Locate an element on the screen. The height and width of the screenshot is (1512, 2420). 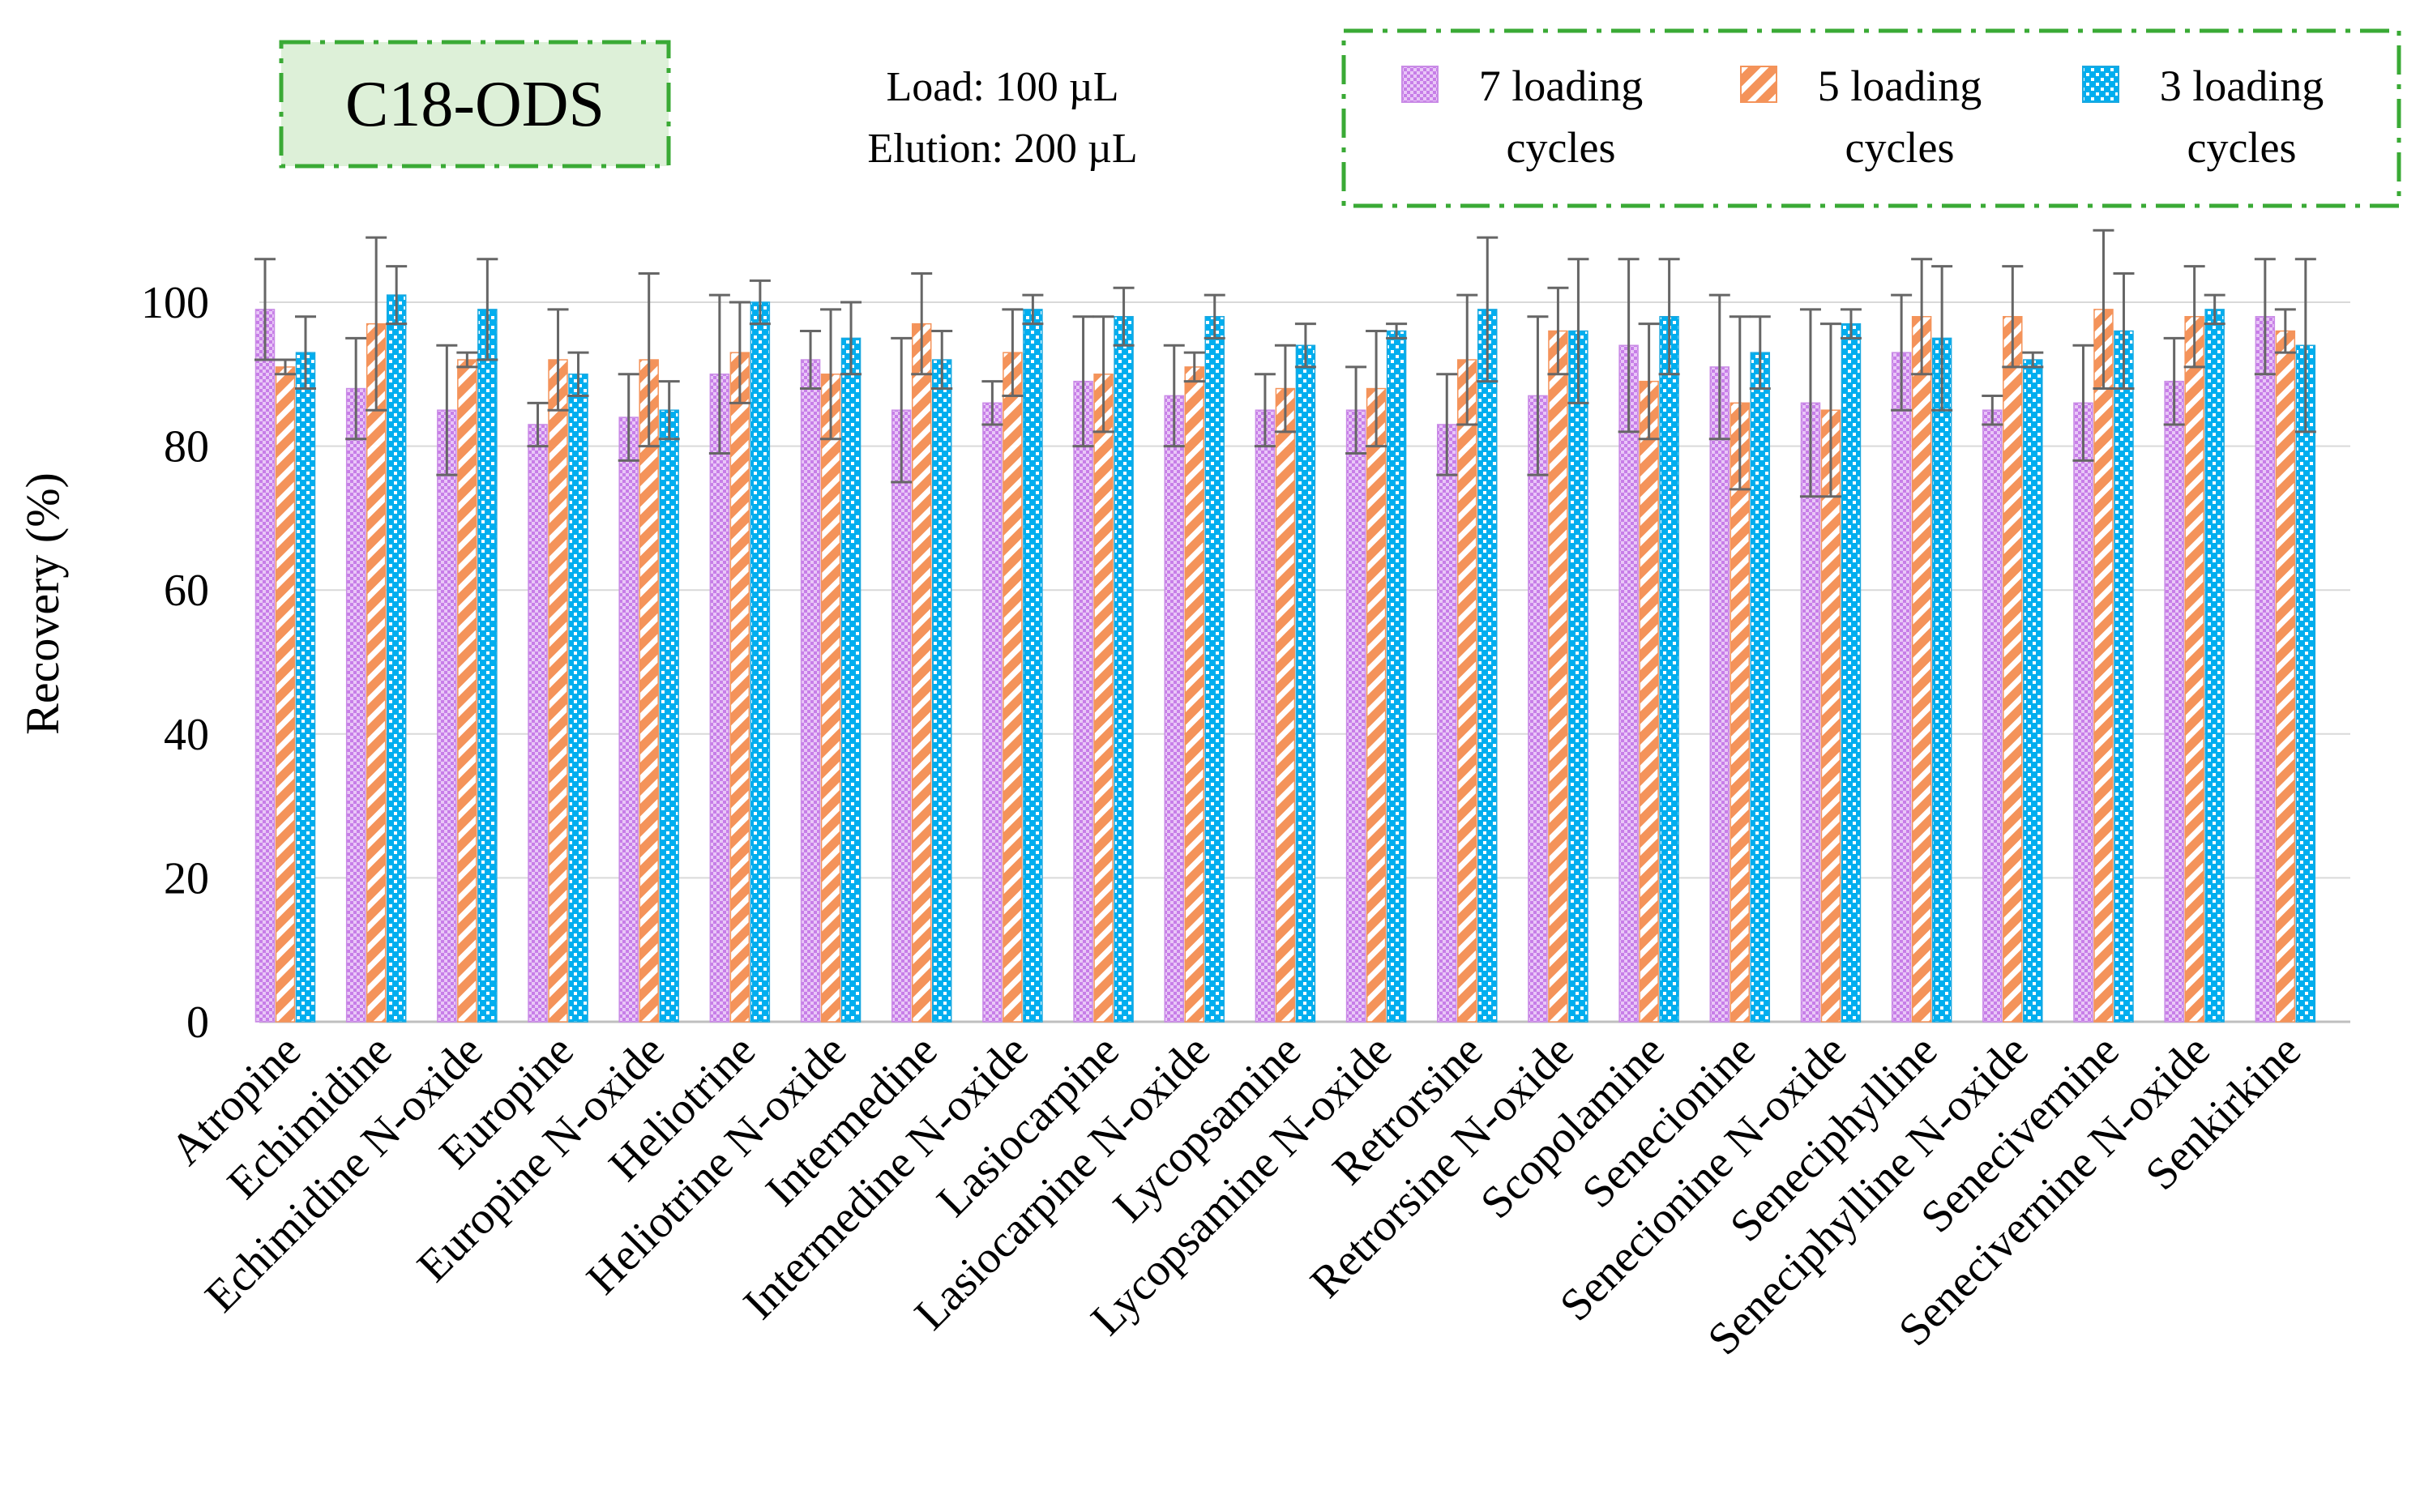
legend-label-line1-3: 3 loading is located at coordinates (2242, 86).